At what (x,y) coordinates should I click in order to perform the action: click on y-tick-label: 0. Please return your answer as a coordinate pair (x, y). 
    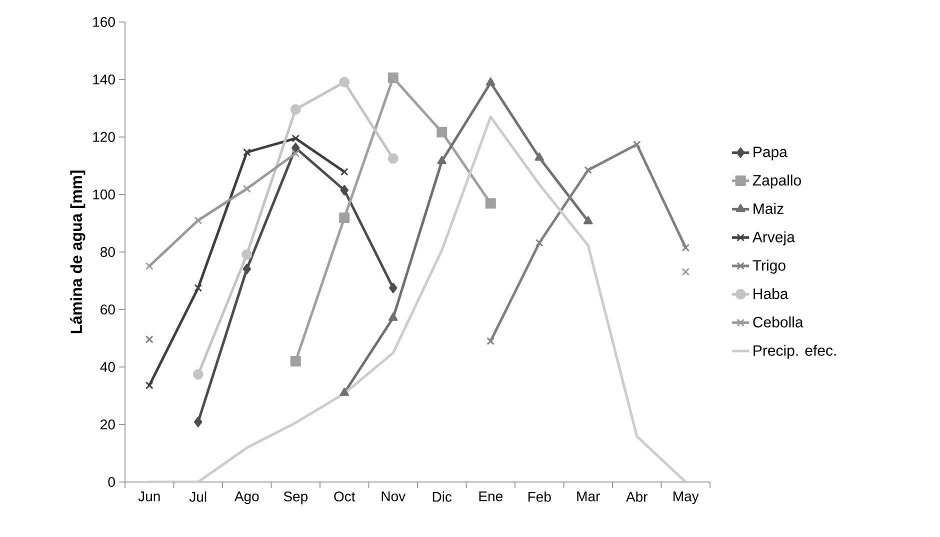
    Looking at the image, I should click on (111, 482).